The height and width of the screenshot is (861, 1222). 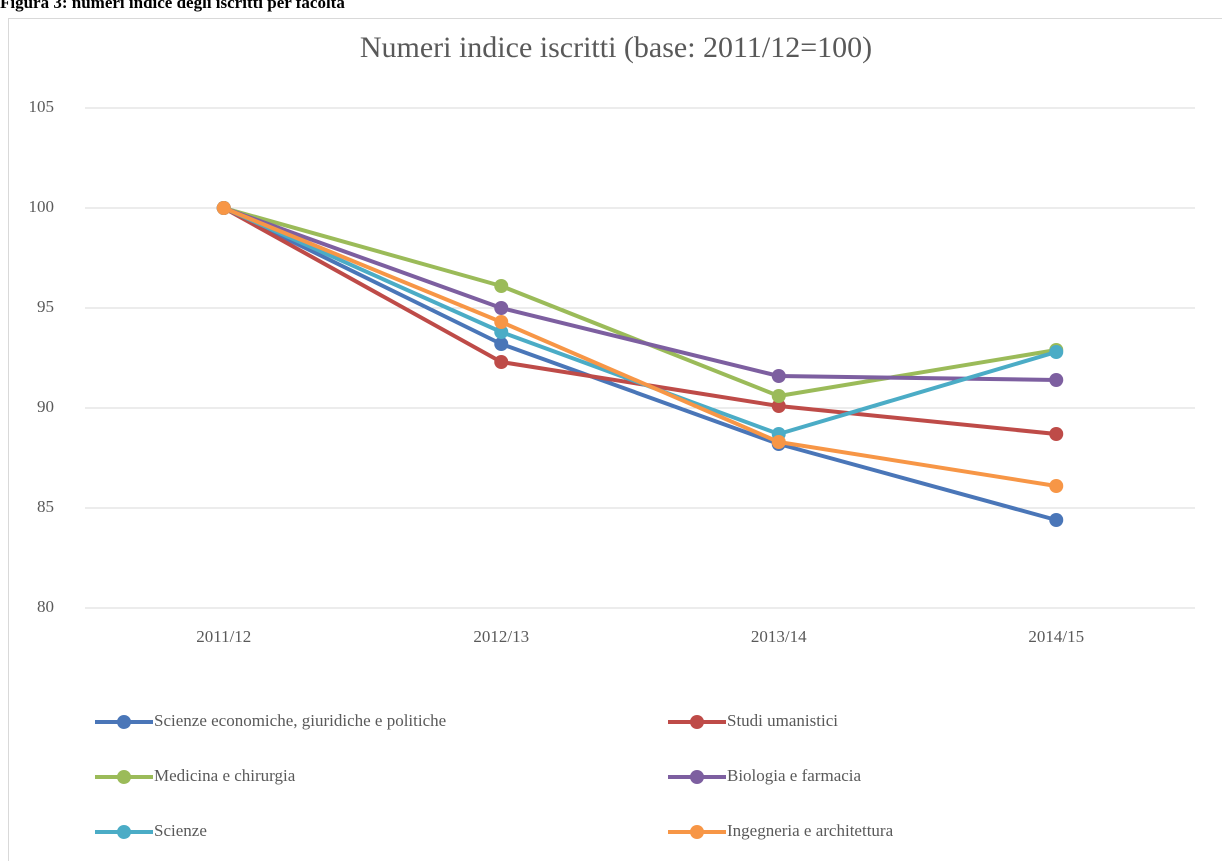 What do you see at coordinates (42, 106) in the screenshot?
I see `y-tick-label: 105` at bounding box center [42, 106].